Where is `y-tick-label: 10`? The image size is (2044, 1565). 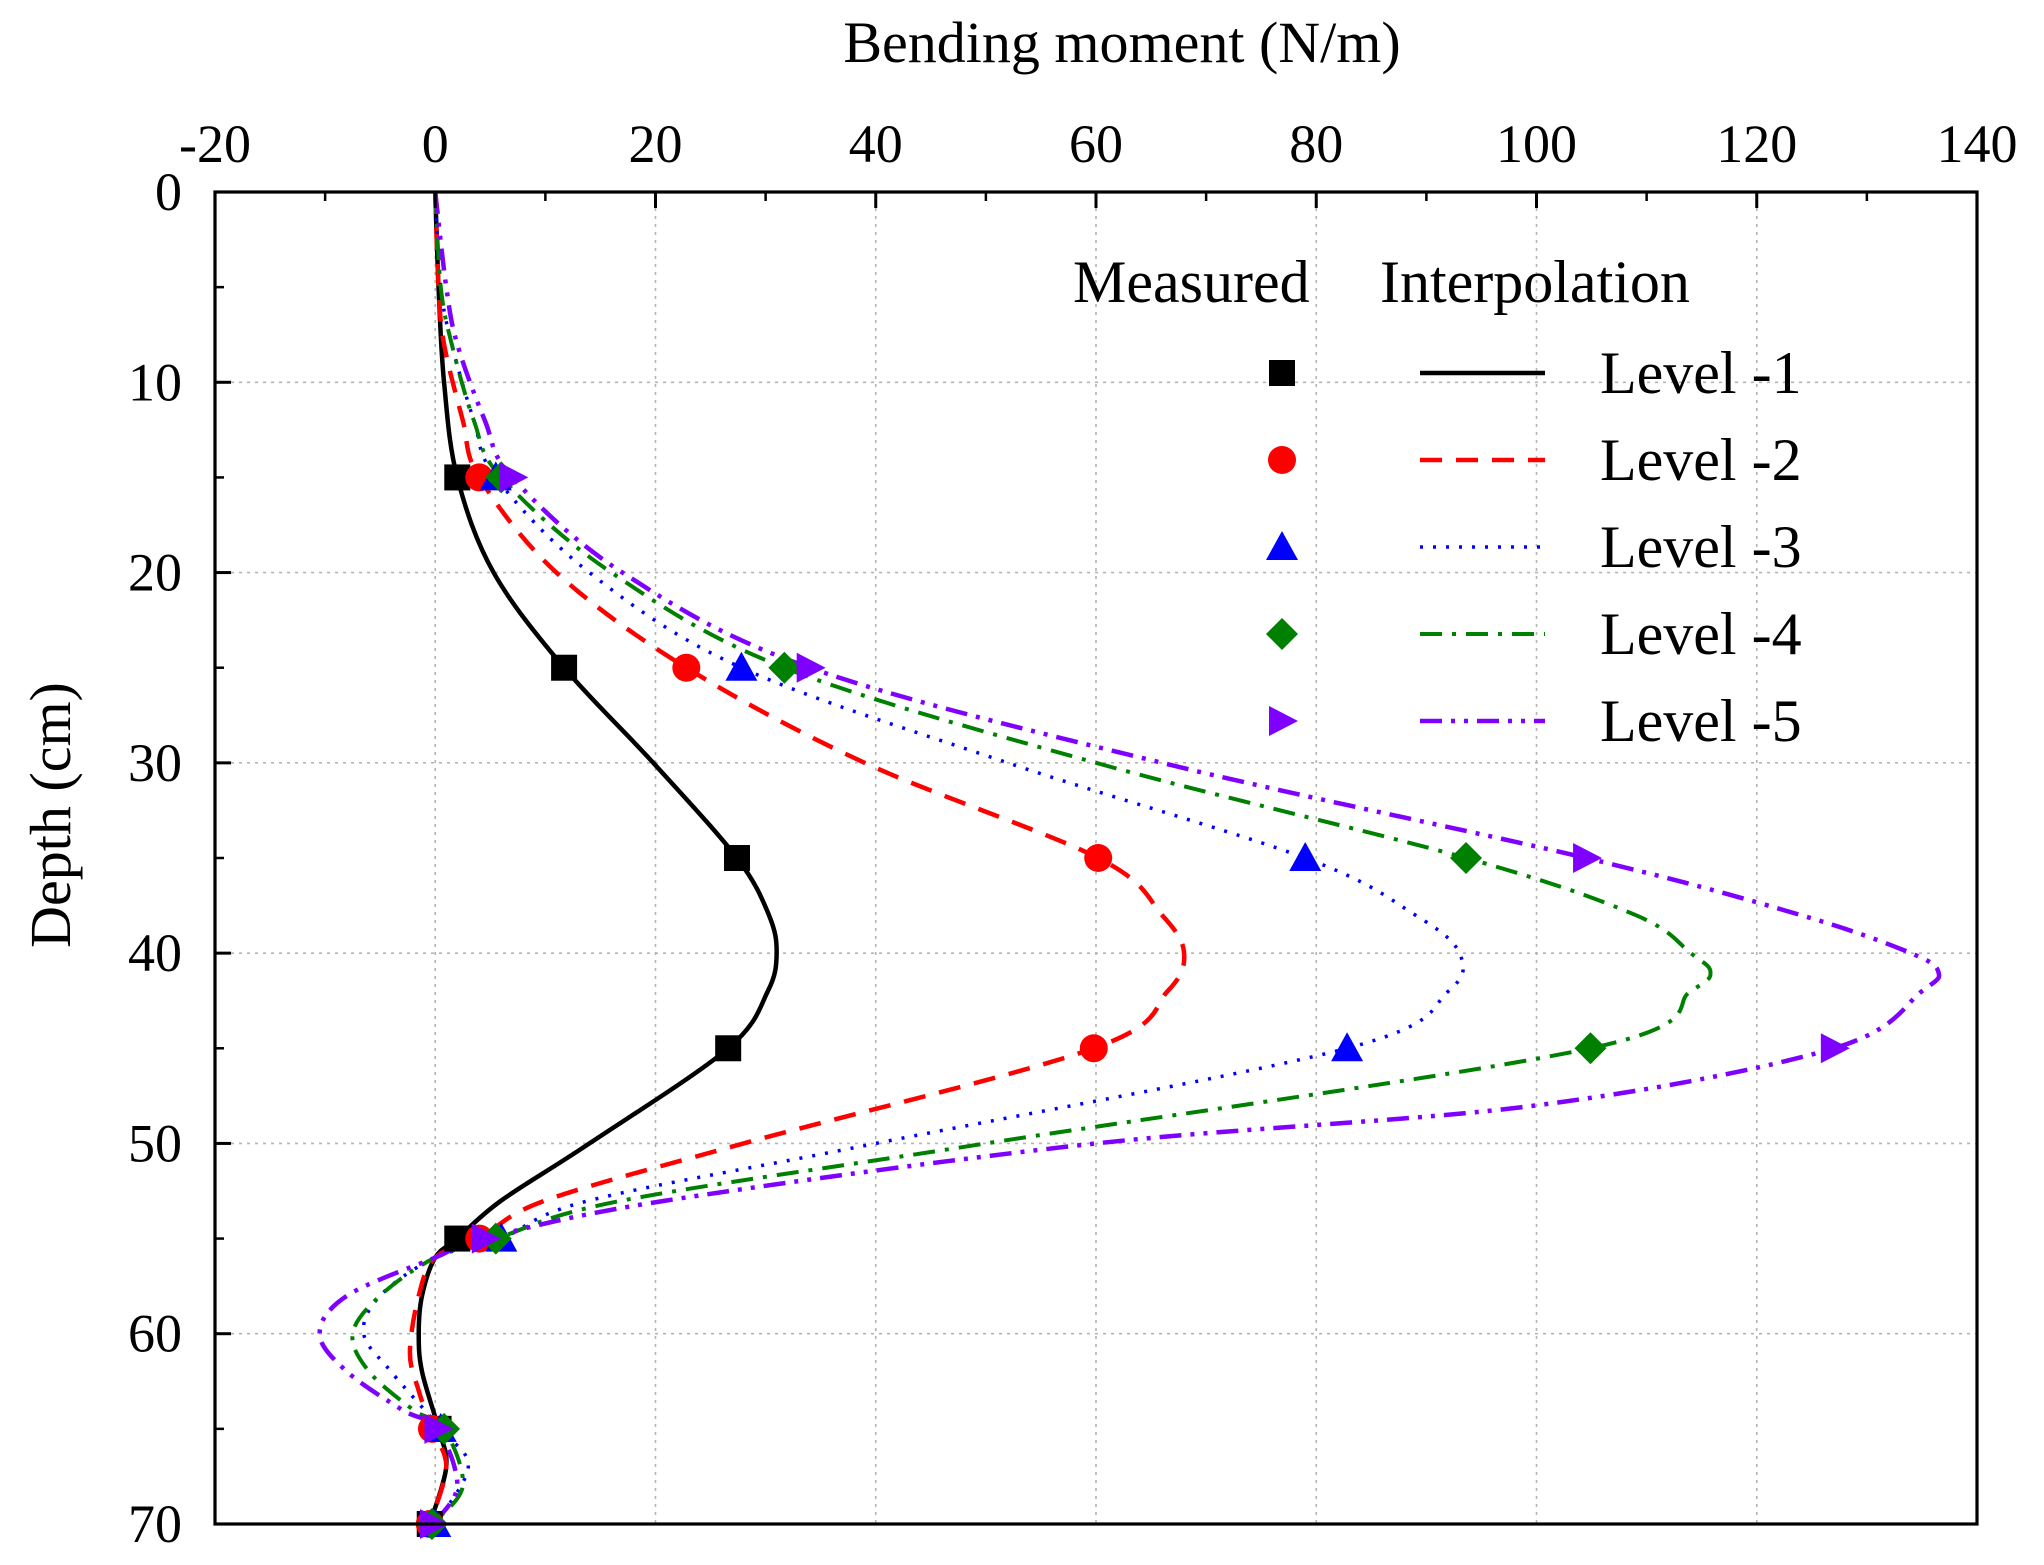 y-tick-label: 10 is located at coordinates (155, 382).